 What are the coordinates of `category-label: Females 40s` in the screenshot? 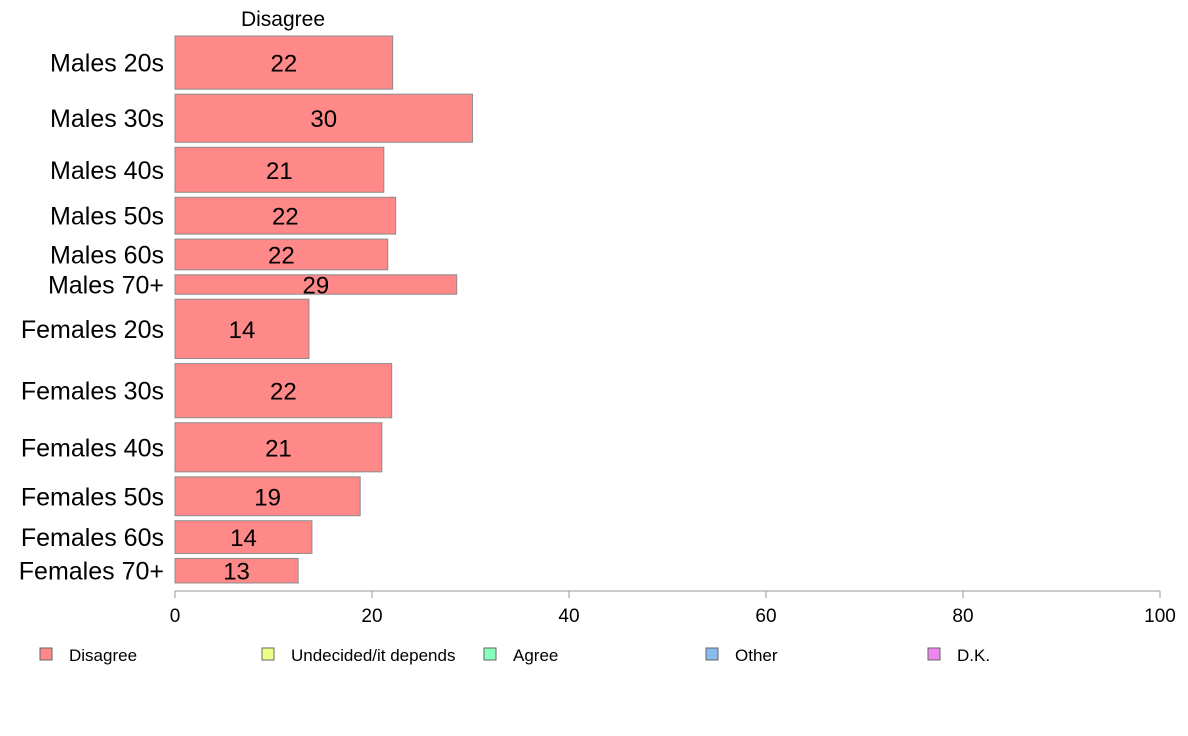 It's located at (92, 448).